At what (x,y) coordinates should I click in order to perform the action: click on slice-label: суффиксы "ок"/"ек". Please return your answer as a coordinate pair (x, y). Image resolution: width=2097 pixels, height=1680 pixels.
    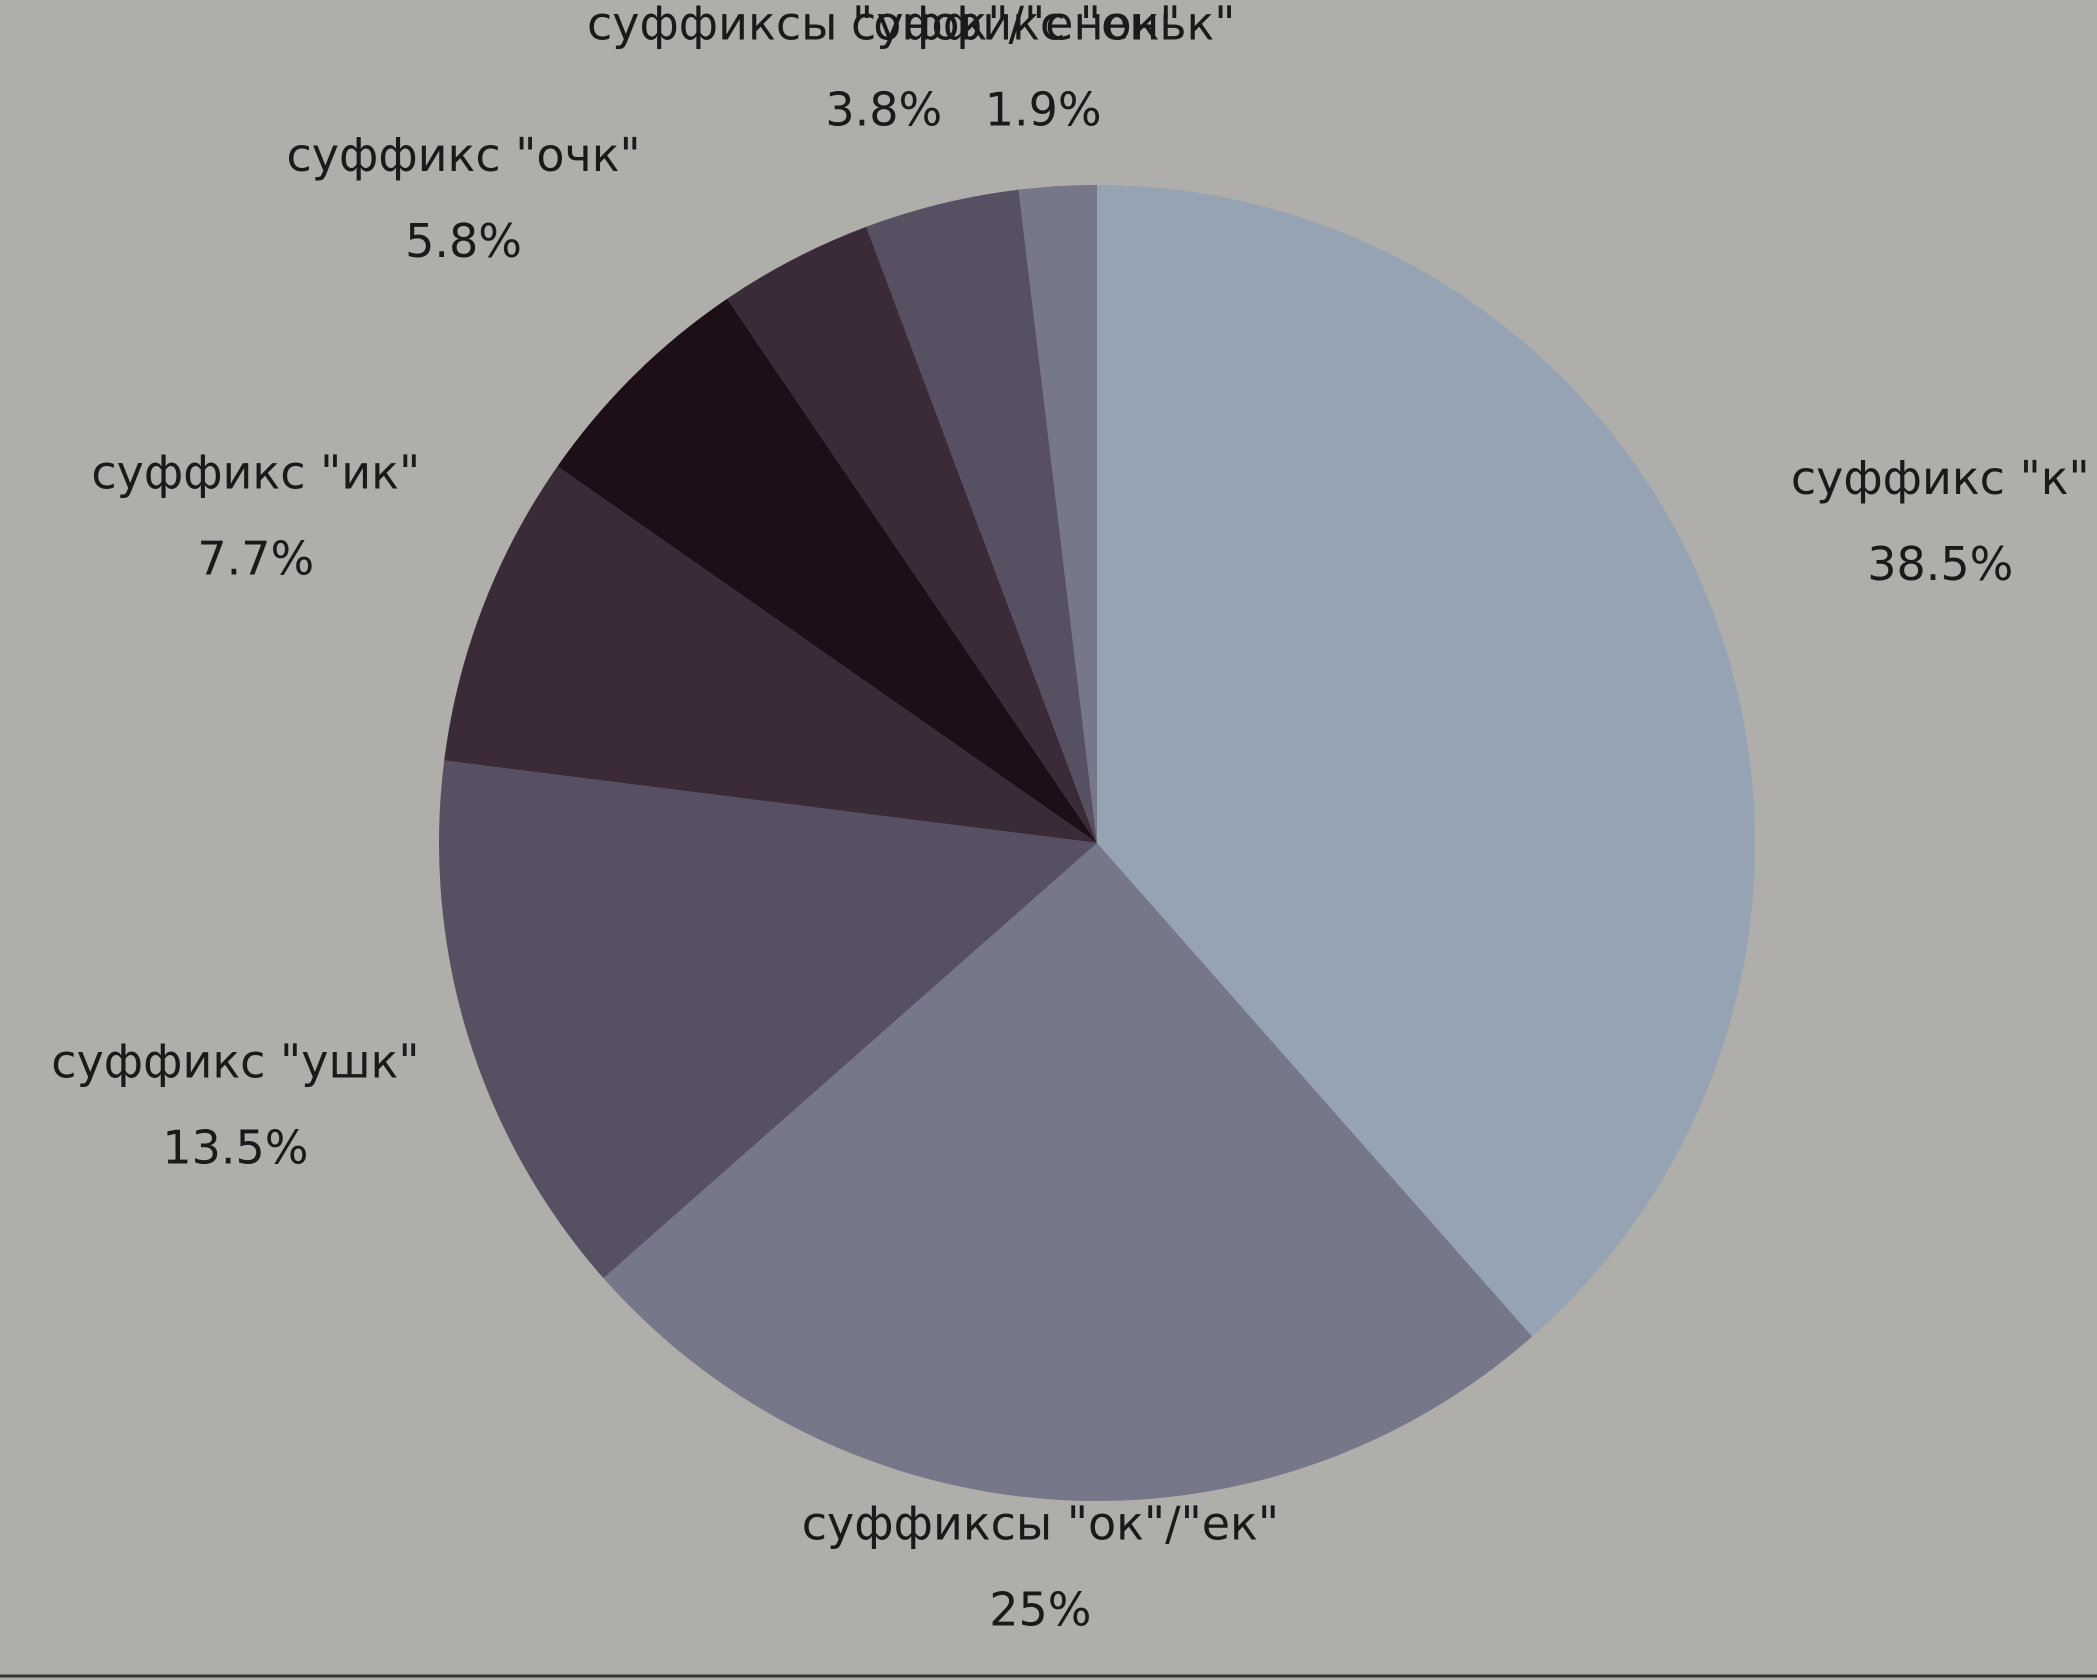
    Looking at the image, I should click on (1040, 1524).